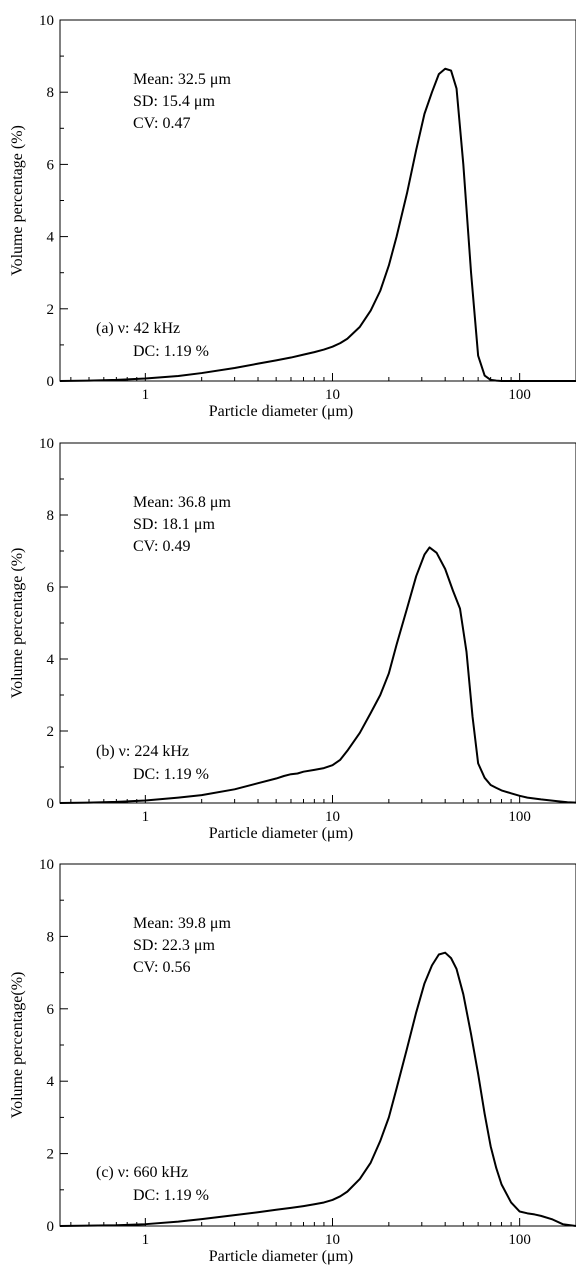  Describe the element at coordinates (174, 945) in the screenshot. I see `stats-annotation: SD: 22.3 μm` at that location.